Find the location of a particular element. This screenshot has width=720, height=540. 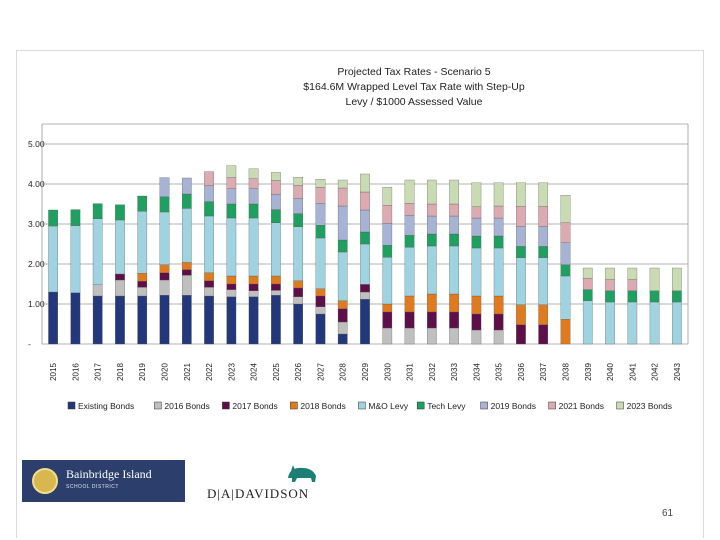

x-tick-label: 2034 is located at coordinates (476, 372).